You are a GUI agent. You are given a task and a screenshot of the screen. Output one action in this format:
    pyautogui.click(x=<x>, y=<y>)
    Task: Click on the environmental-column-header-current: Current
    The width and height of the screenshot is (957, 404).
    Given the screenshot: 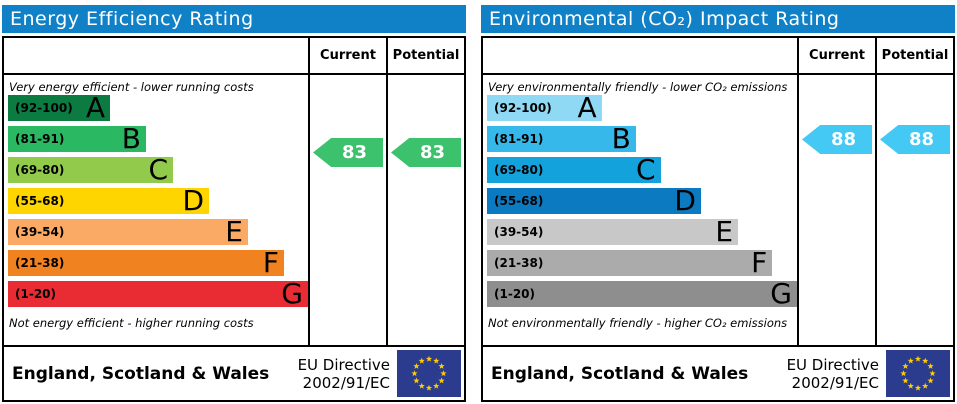 What is the action you would take?
    pyautogui.click(x=836, y=55)
    